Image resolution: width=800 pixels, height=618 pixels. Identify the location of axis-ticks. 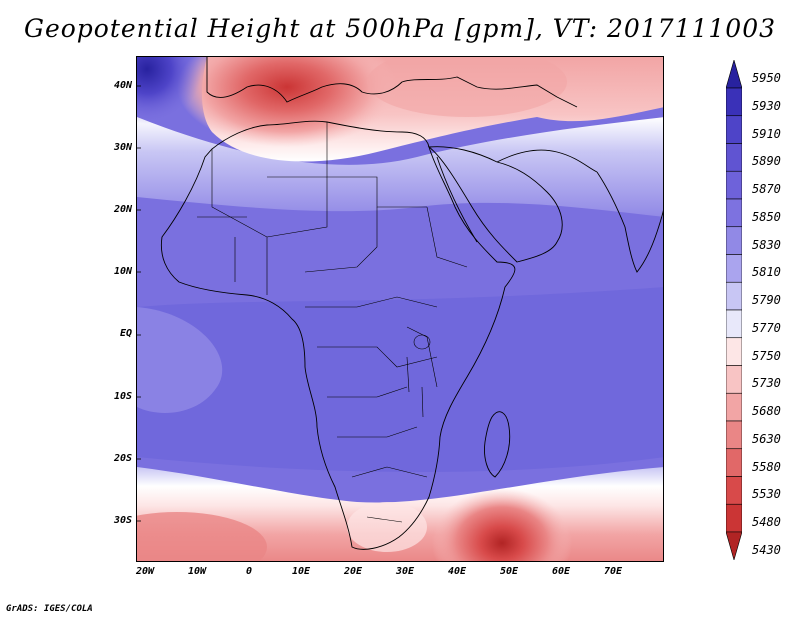
(139, 303).